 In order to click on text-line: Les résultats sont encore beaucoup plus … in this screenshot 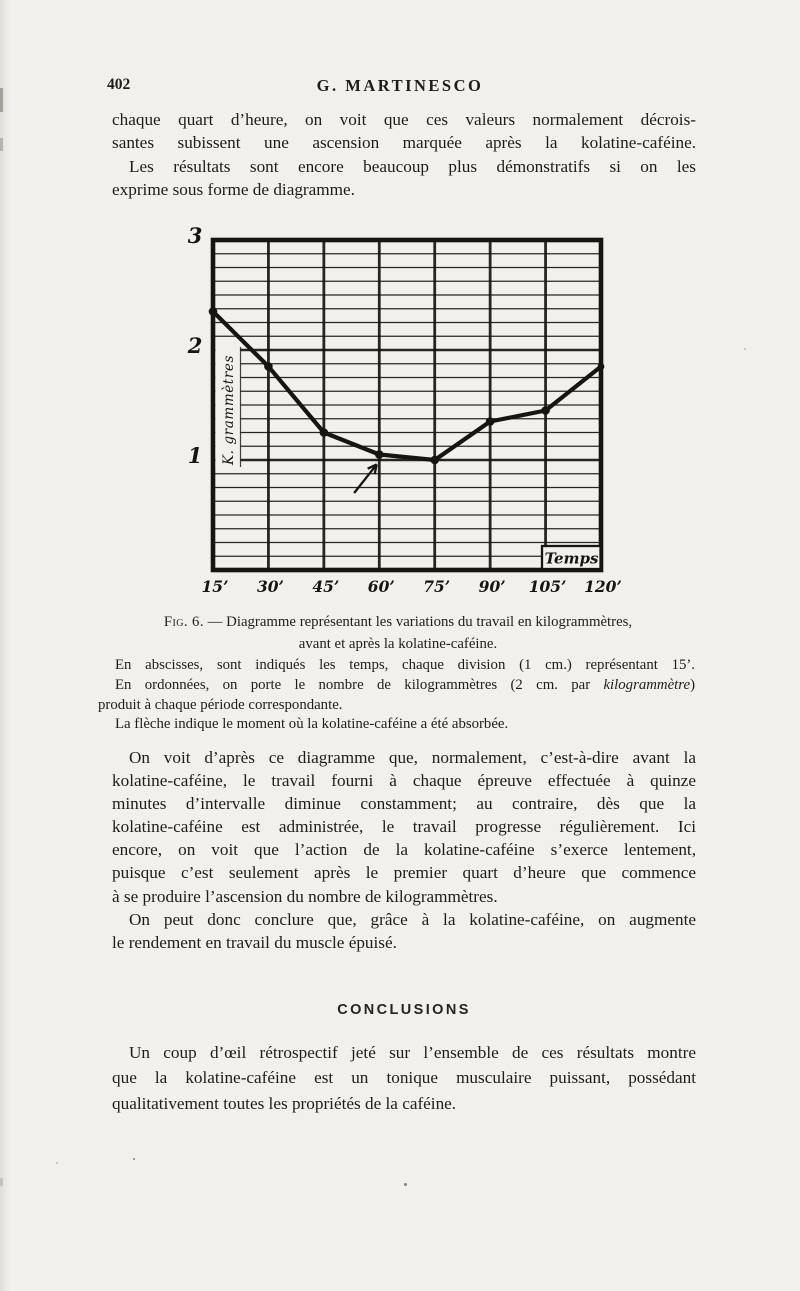, I will do `click(412, 166)`.